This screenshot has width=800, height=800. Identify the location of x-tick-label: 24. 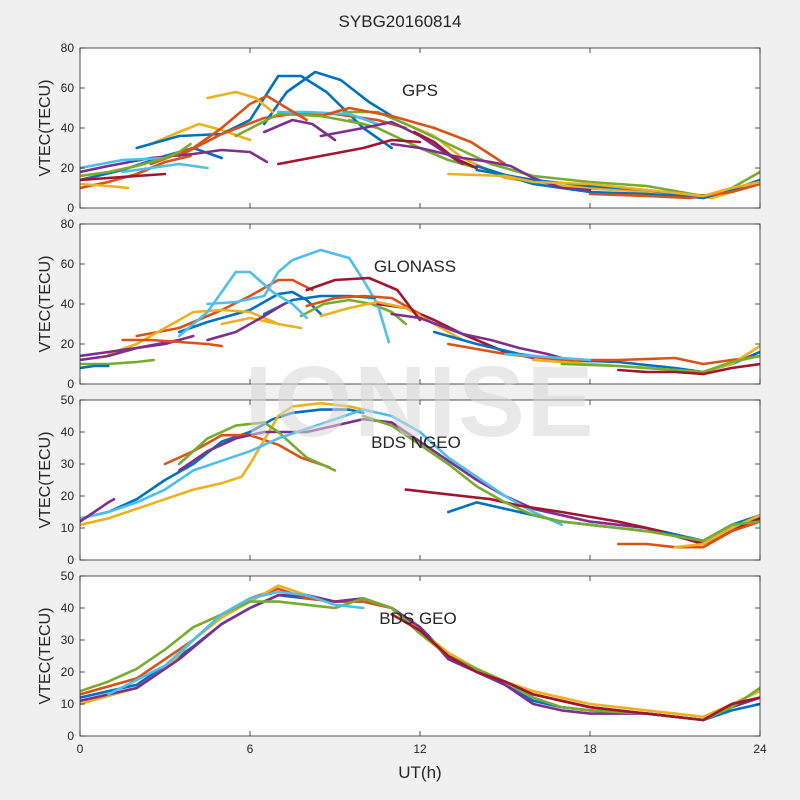
(760, 749).